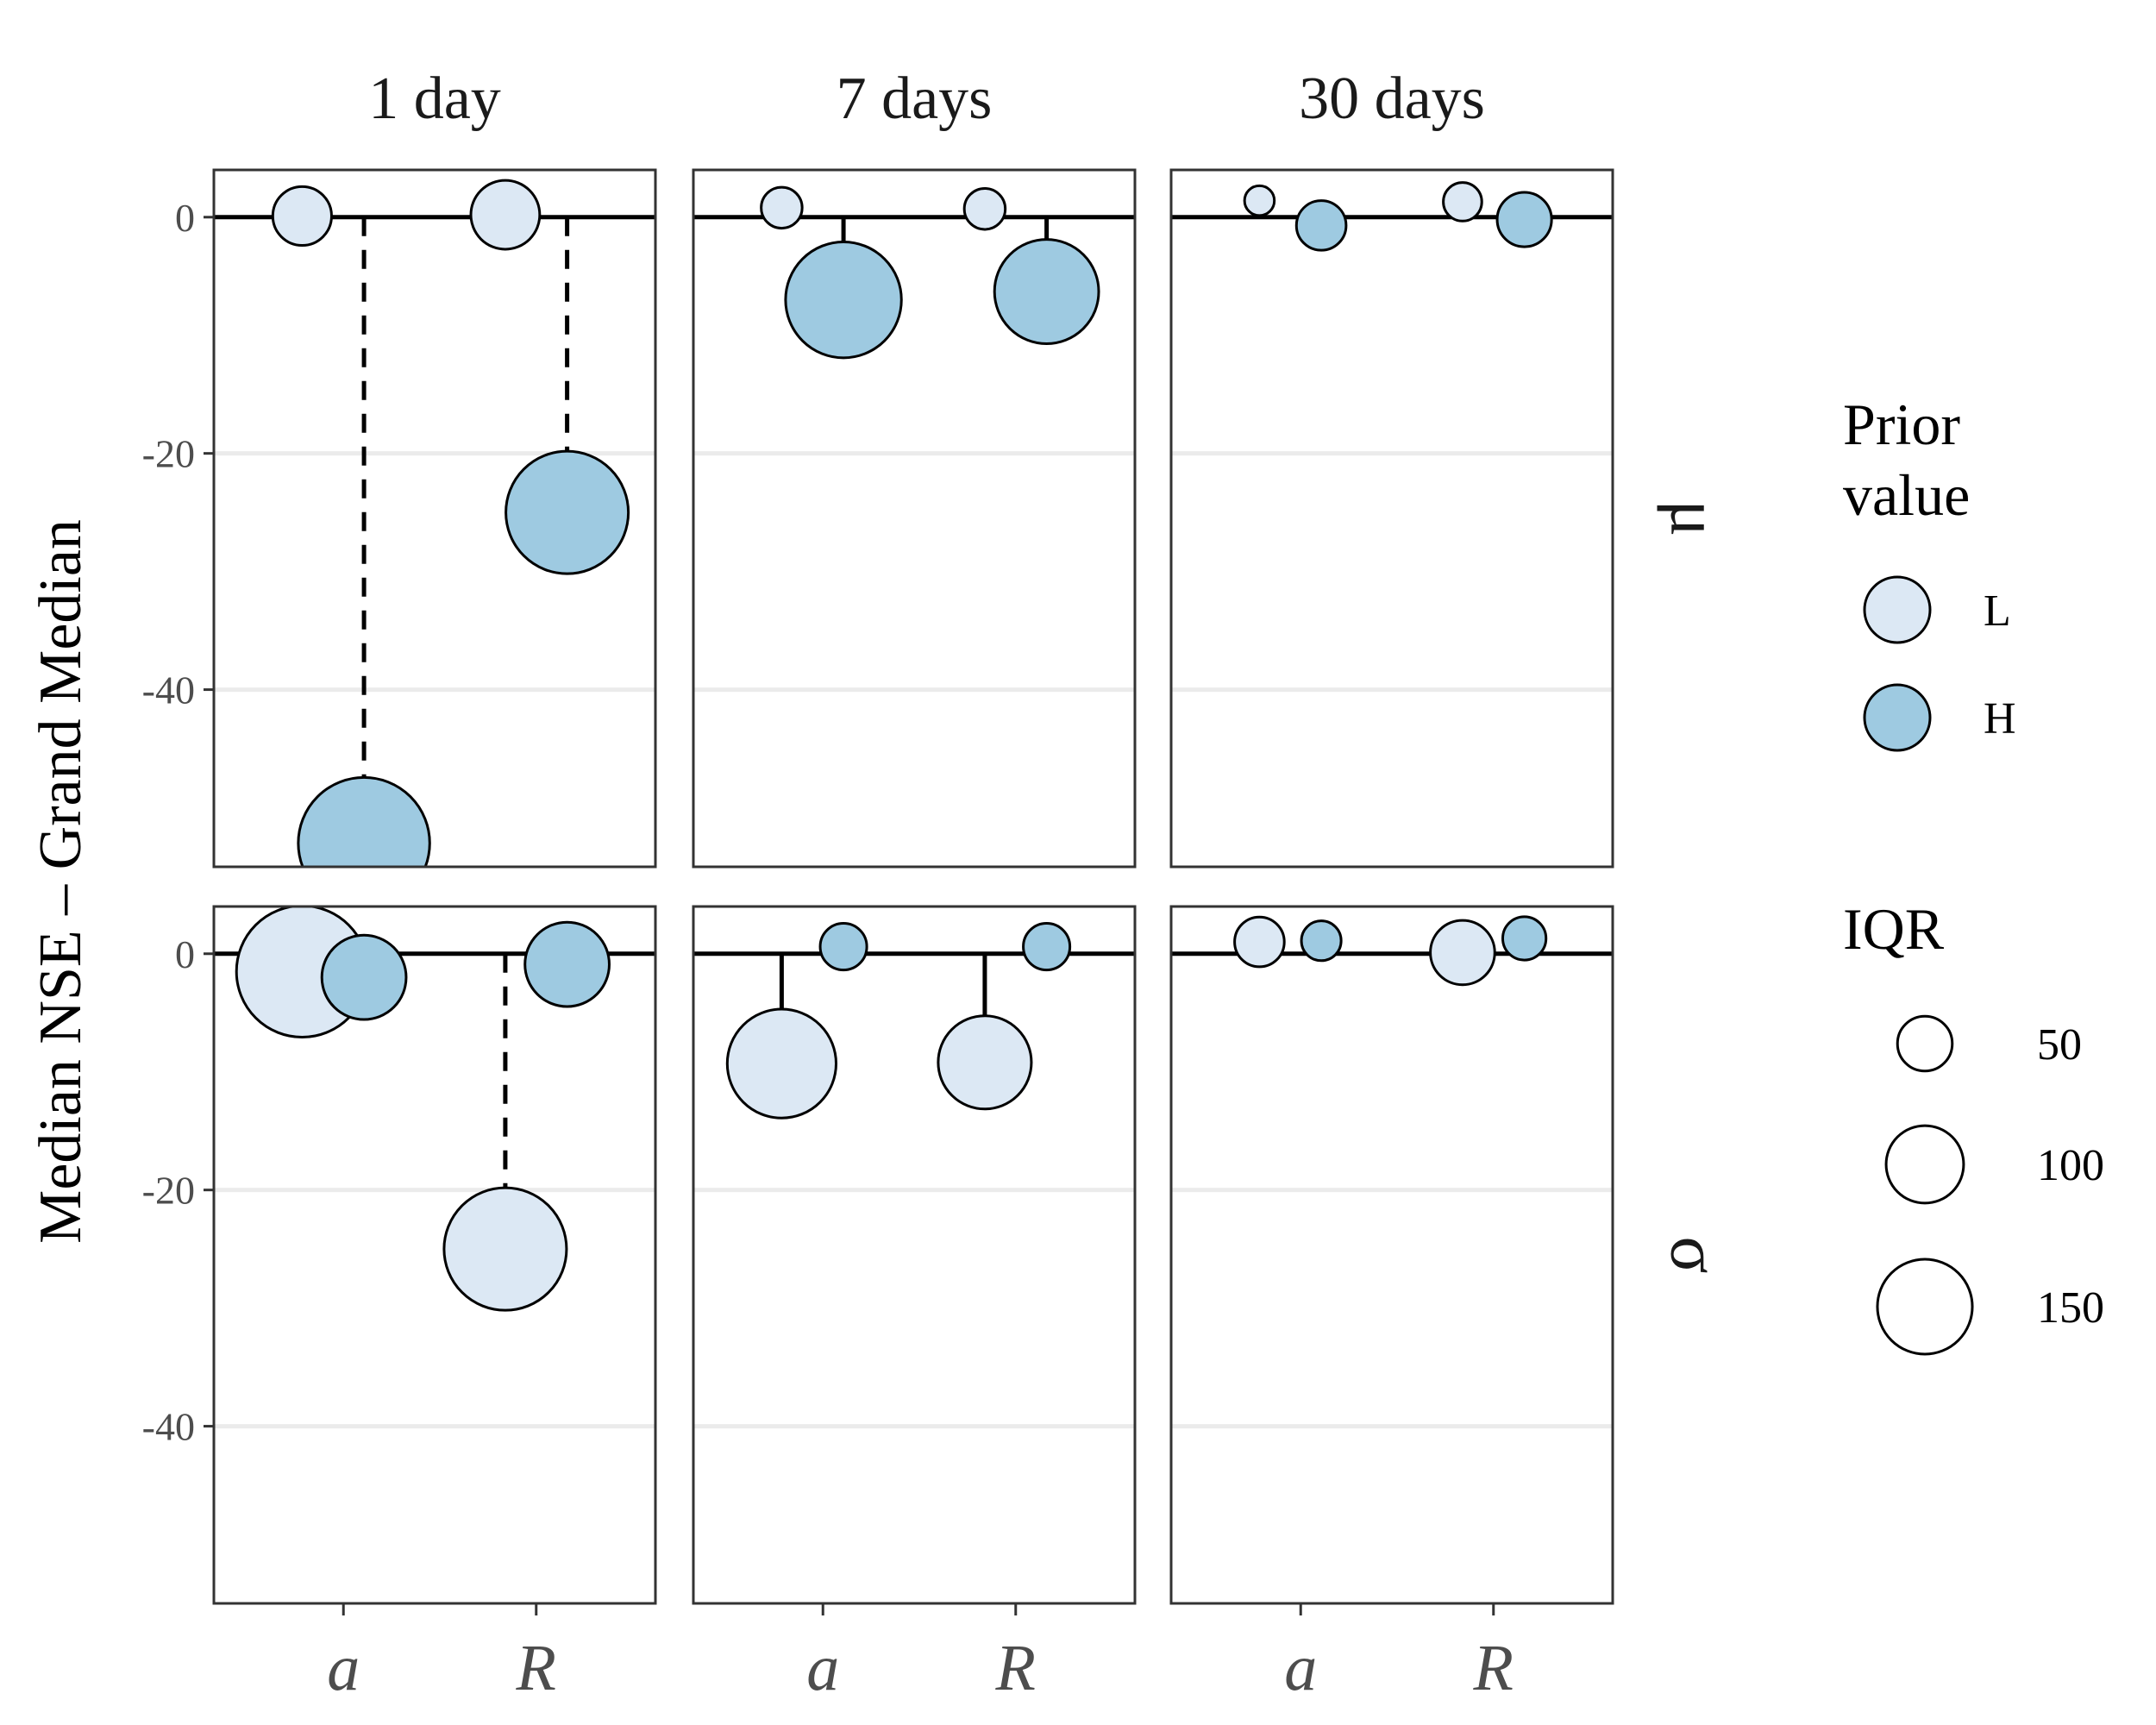 Image resolution: width=2156 pixels, height=1725 pixels. I want to click on legend-size-title: IQR, so click(1894, 929).